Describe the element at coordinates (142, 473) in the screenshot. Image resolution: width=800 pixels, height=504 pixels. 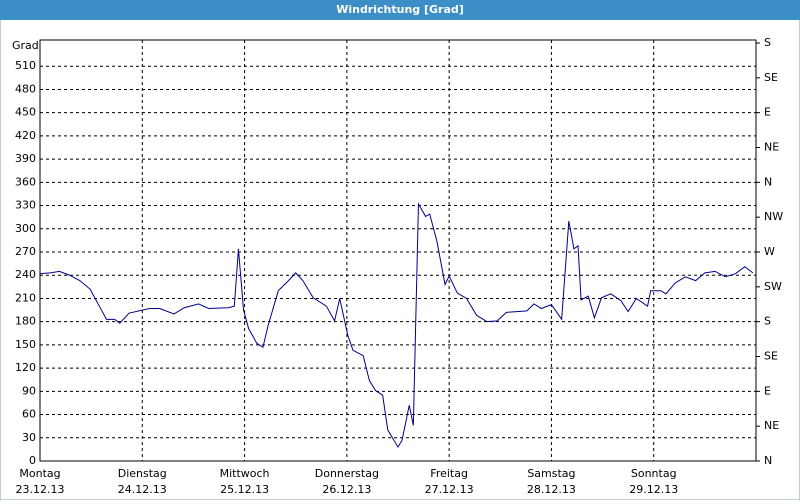
I see `x-tick-label: Dienstag` at that location.